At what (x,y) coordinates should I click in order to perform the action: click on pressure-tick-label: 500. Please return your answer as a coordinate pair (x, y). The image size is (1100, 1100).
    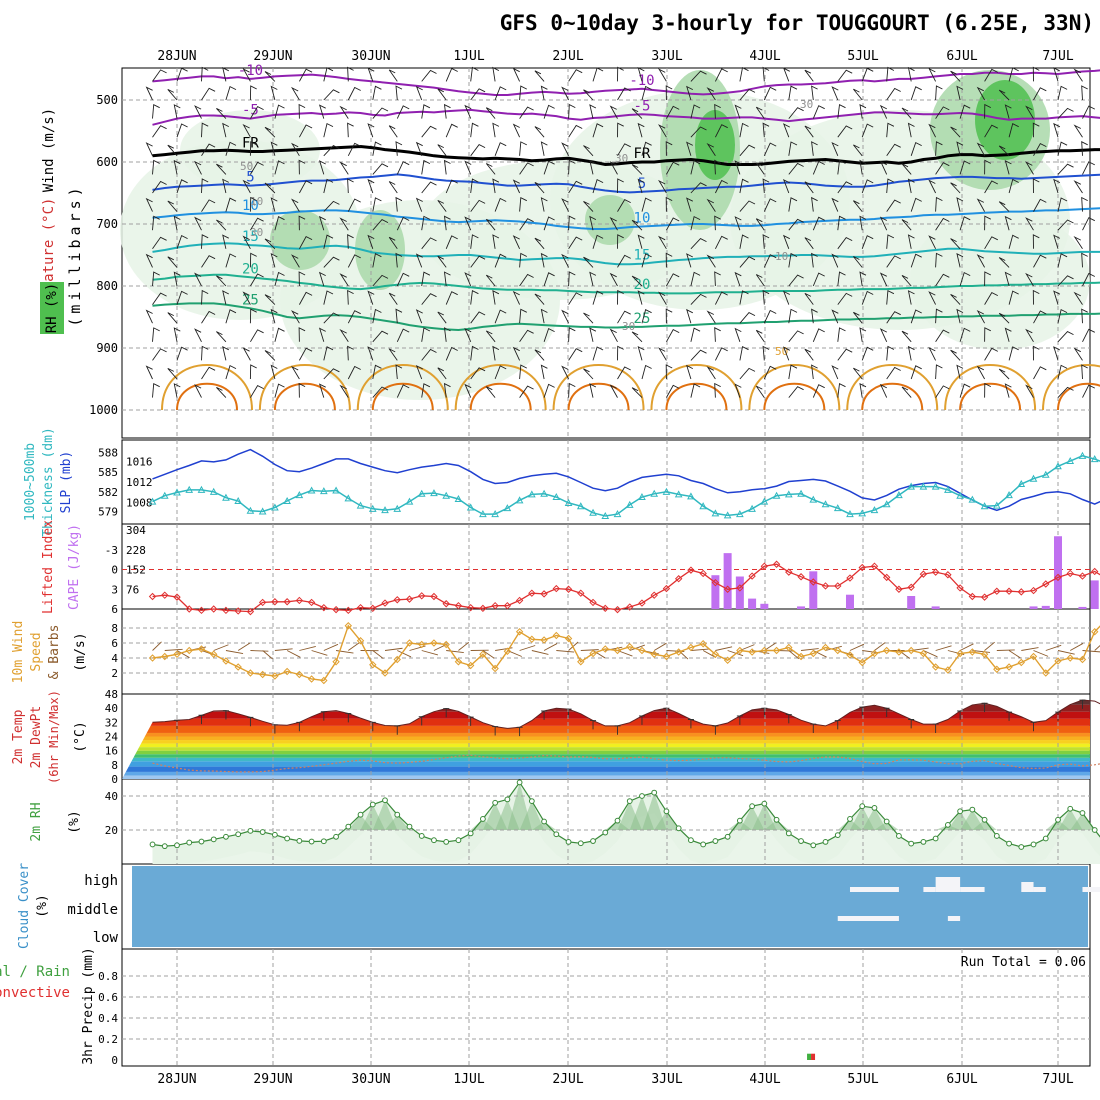
    Looking at the image, I should click on (107, 100).